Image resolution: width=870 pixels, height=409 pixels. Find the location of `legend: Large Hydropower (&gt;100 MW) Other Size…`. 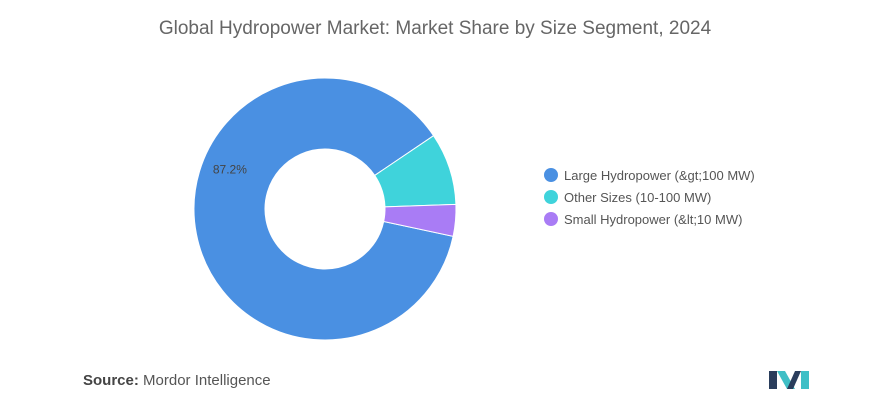

legend: Large Hydropower (&gt;100 MW) Other Size… is located at coordinates (649, 197).